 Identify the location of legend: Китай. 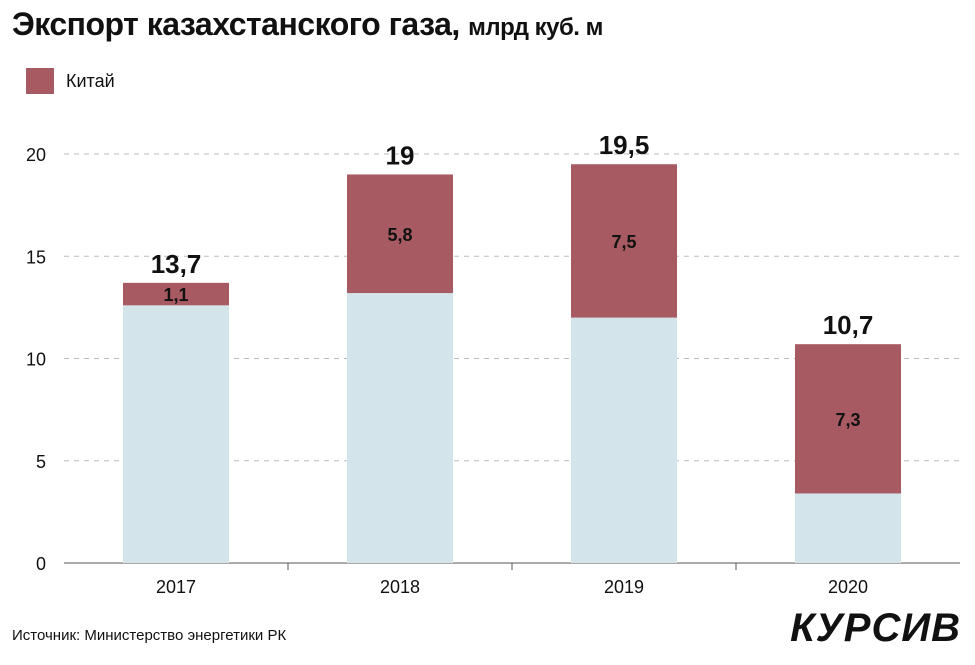
(70, 81).